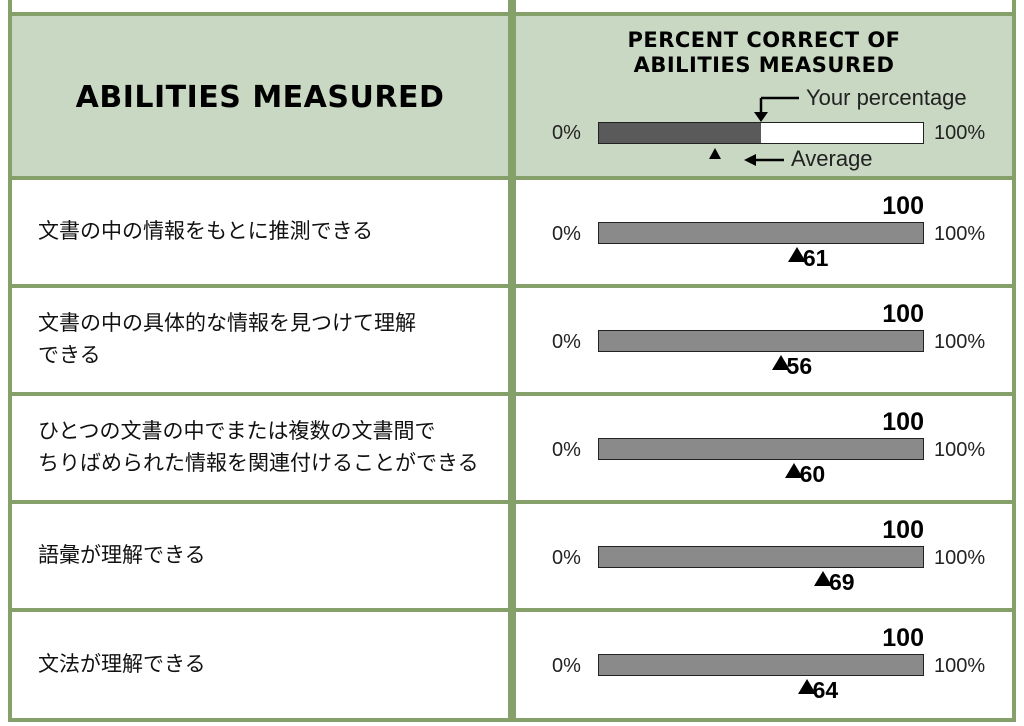 This screenshot has width=1024, height=726. Describe the element at coordinates (122, 664) in the screenshot. I see `ability-label-line: 文法が理解できる` at that location.